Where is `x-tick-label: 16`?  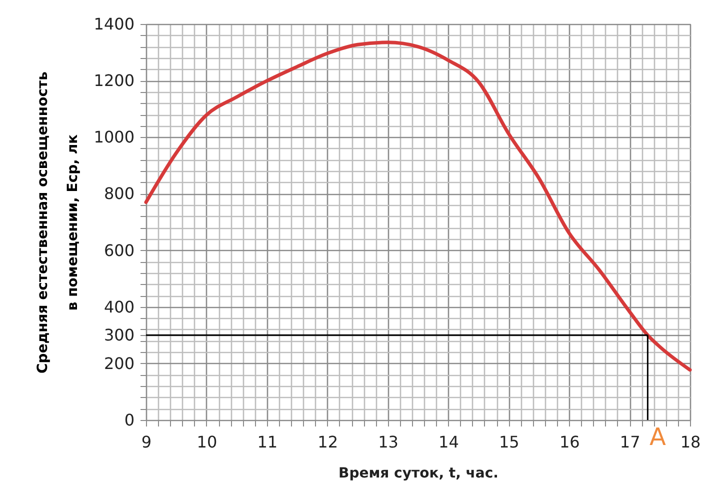
x-tick-label: 16 is located at coordinates (569, 442).